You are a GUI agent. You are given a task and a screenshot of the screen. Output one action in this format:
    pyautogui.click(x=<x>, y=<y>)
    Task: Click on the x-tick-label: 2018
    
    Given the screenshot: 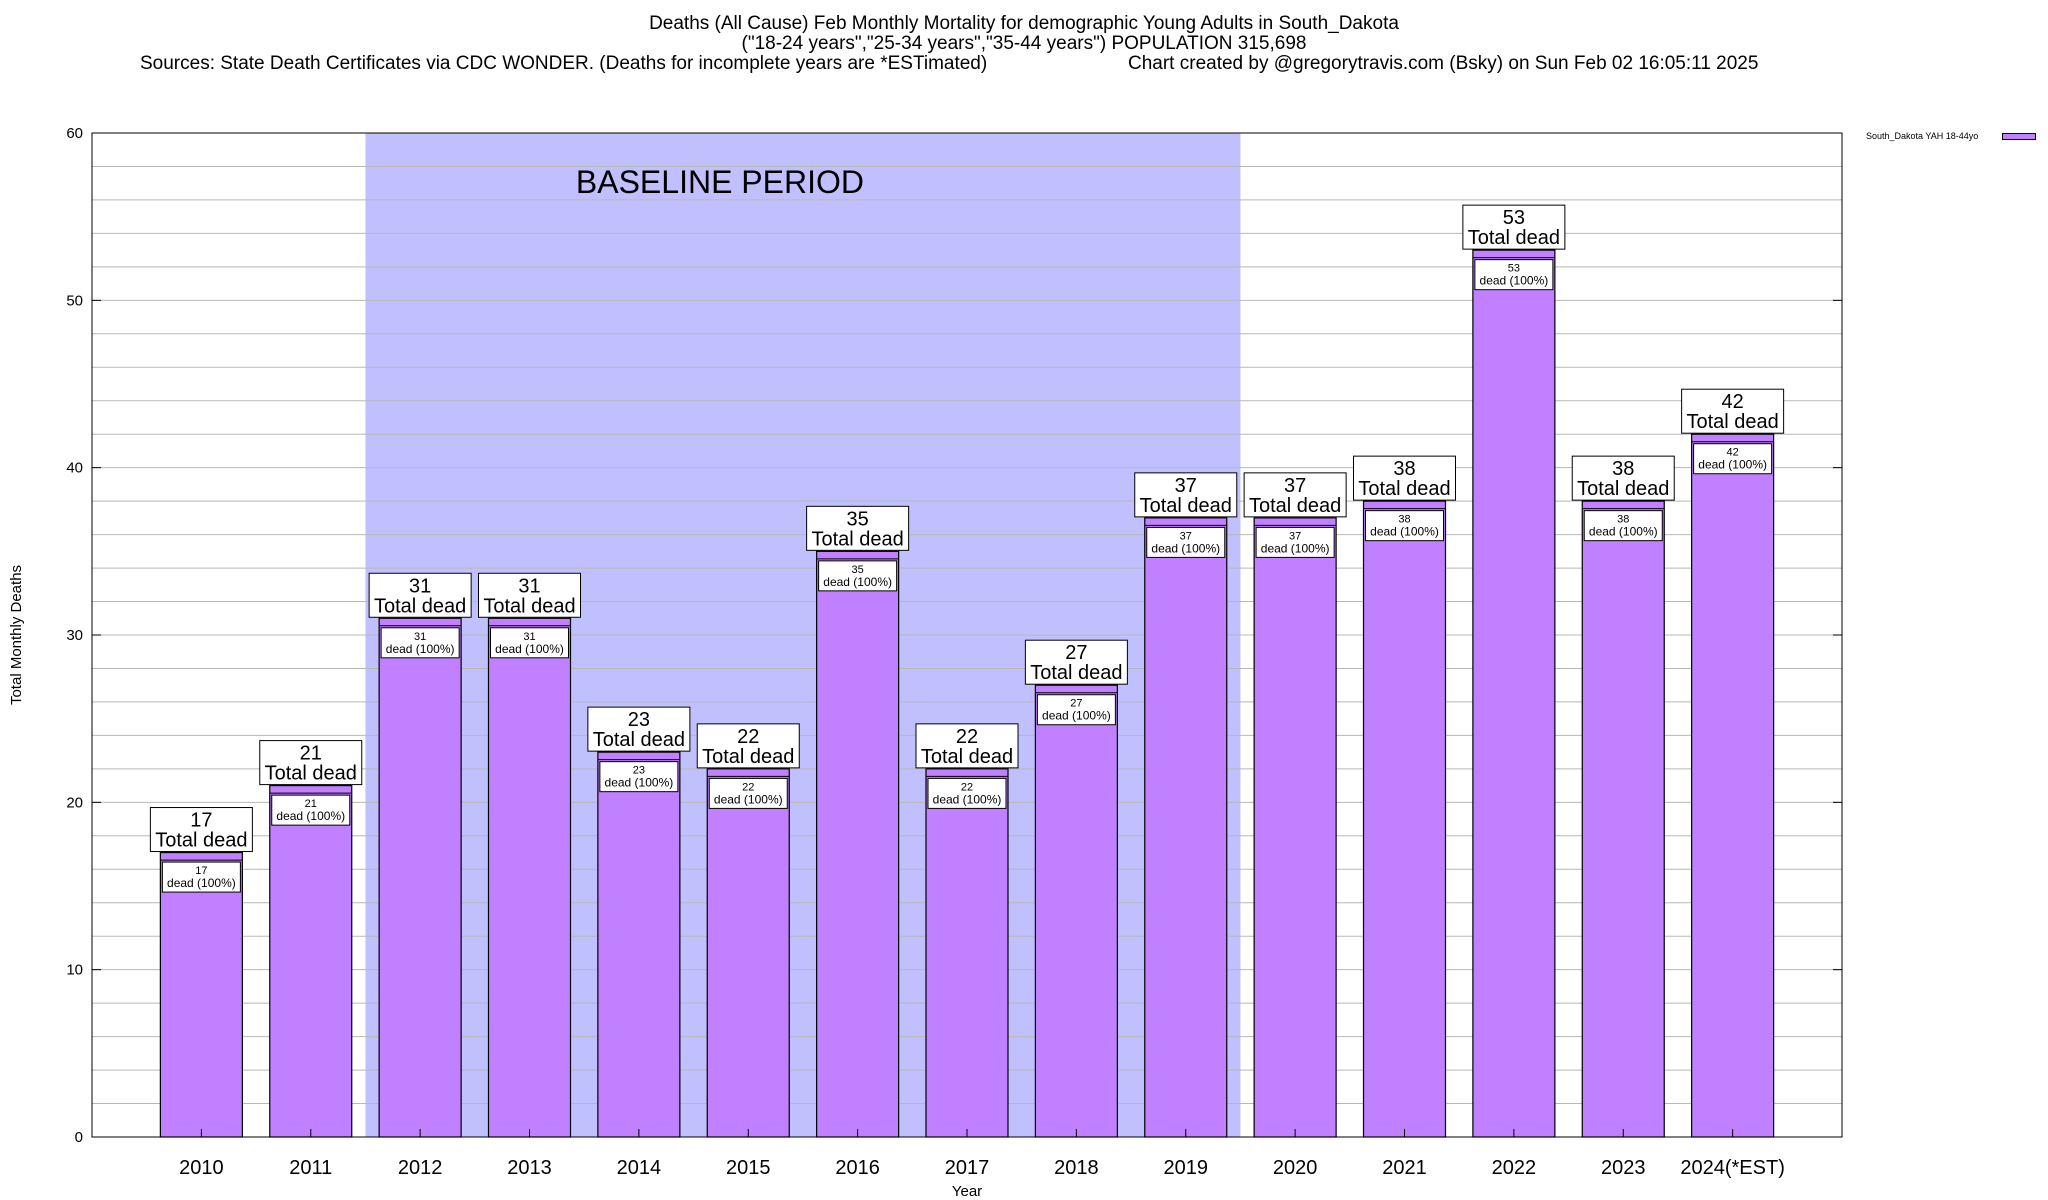 What is the action you would take?
    pyautogui.click(x=1076, y=1168)
    